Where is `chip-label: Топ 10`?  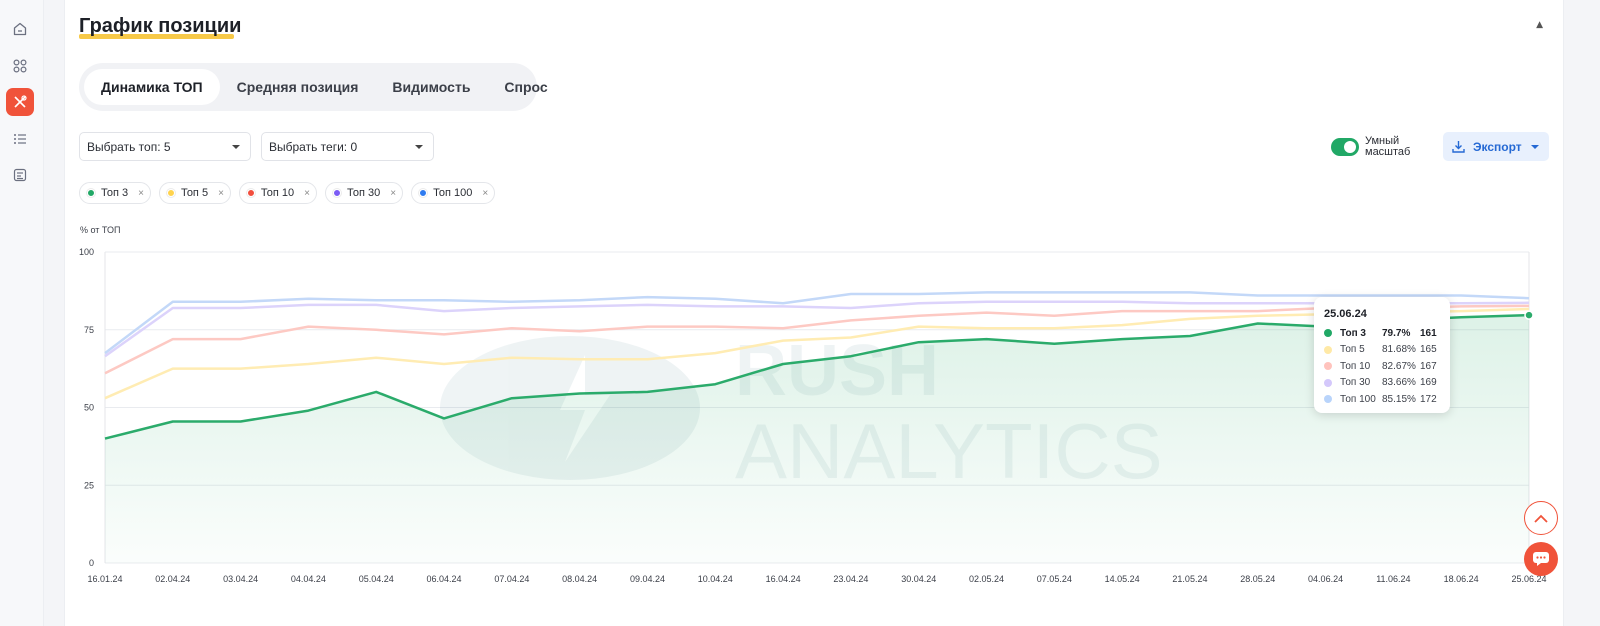
chip-label: Топ 10 is located at coordinates (277, 193).